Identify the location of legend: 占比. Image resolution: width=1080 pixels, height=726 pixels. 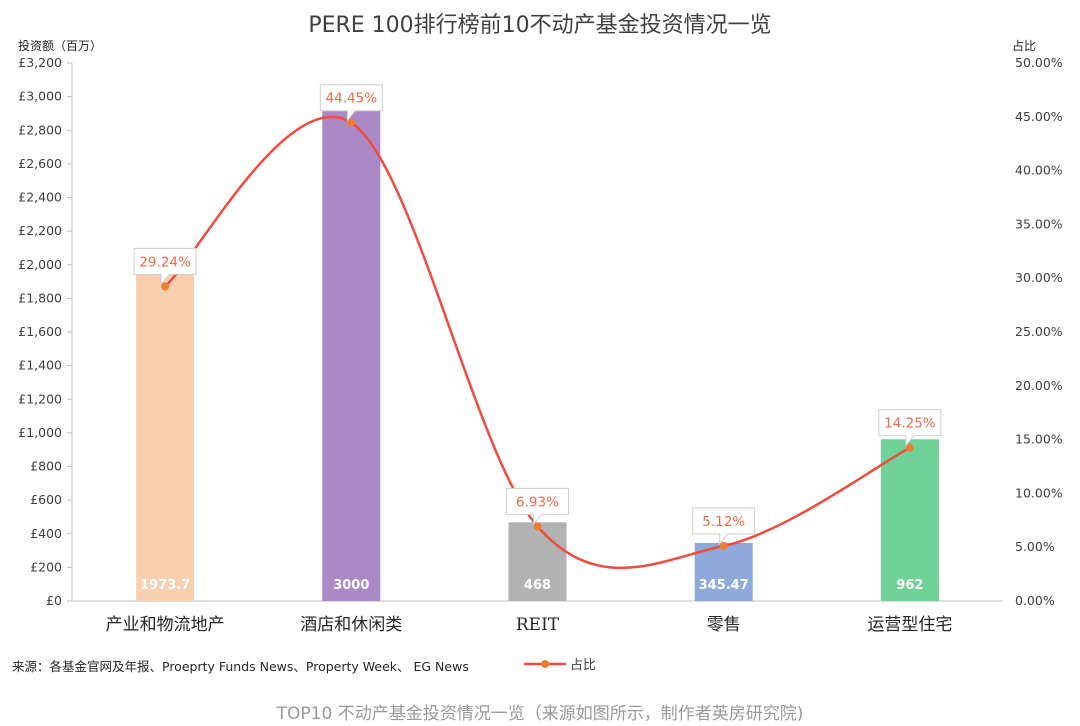
(560, 665).